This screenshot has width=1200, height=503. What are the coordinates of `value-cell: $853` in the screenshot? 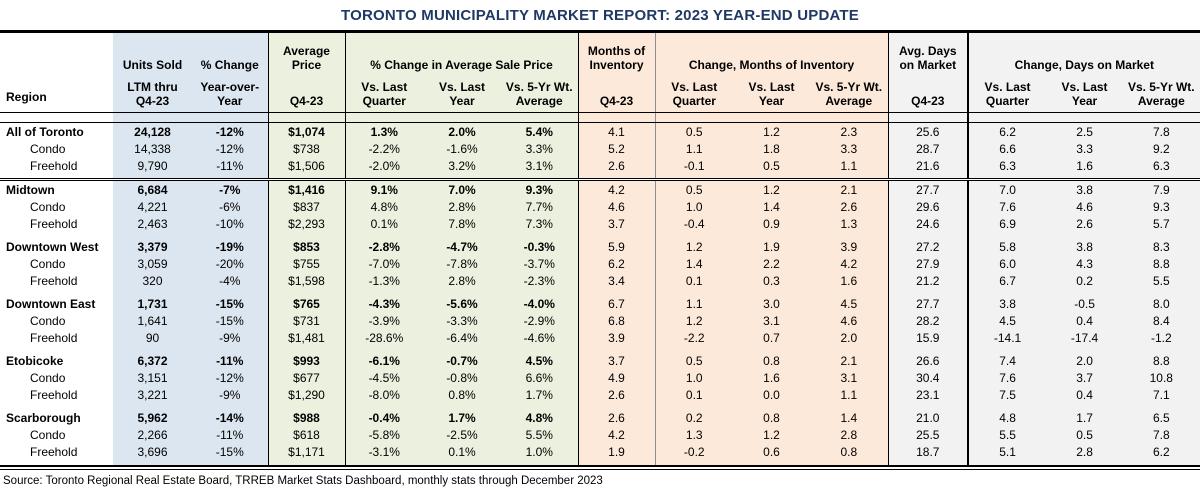 It's located at (306, 246).